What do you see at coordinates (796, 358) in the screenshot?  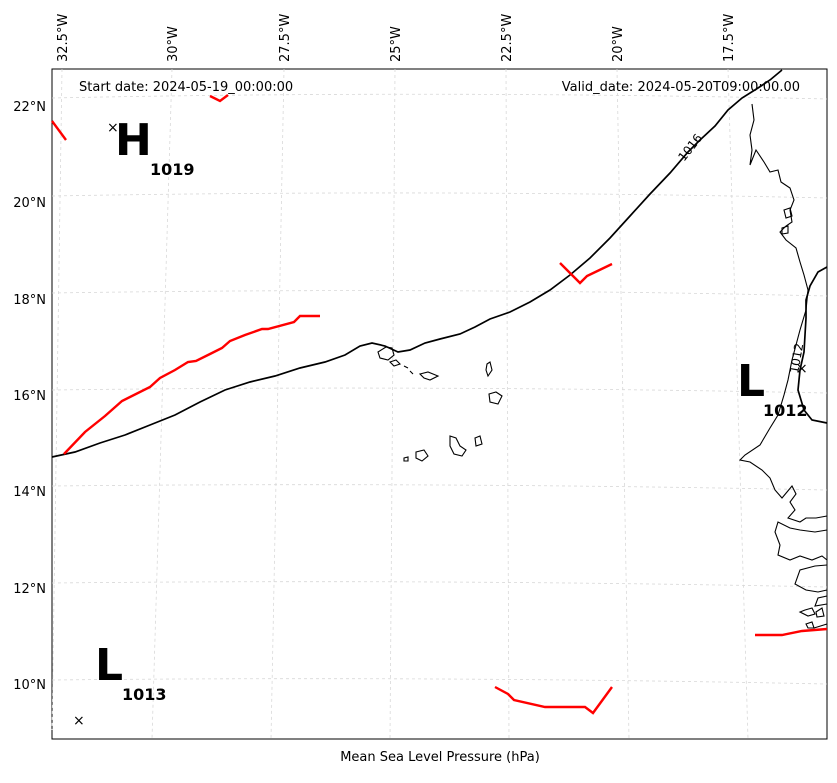 I see `isobar-label-1012: 1012` at bounding box center [796, 358].